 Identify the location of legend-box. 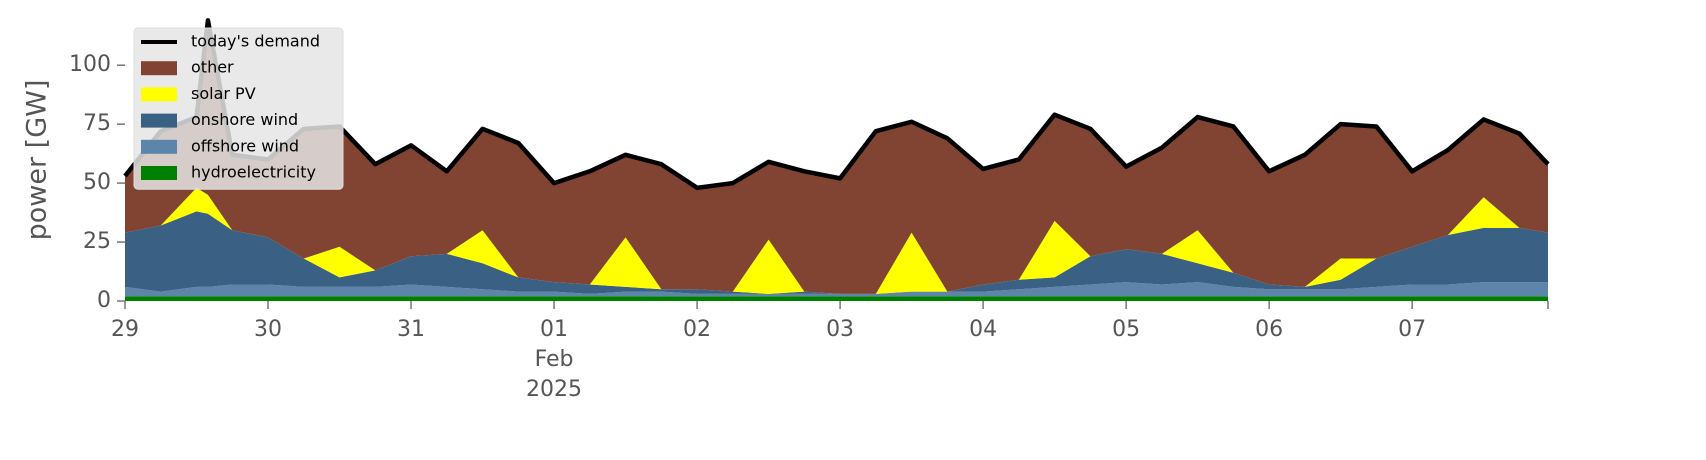
(238, 108).